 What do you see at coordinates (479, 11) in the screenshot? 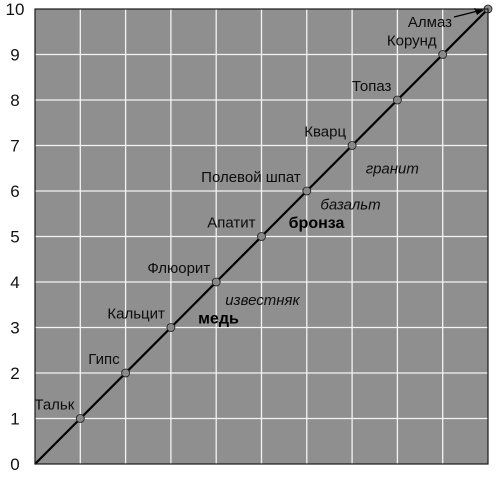
I see `arrow-head` at bounding box center [479, 11].